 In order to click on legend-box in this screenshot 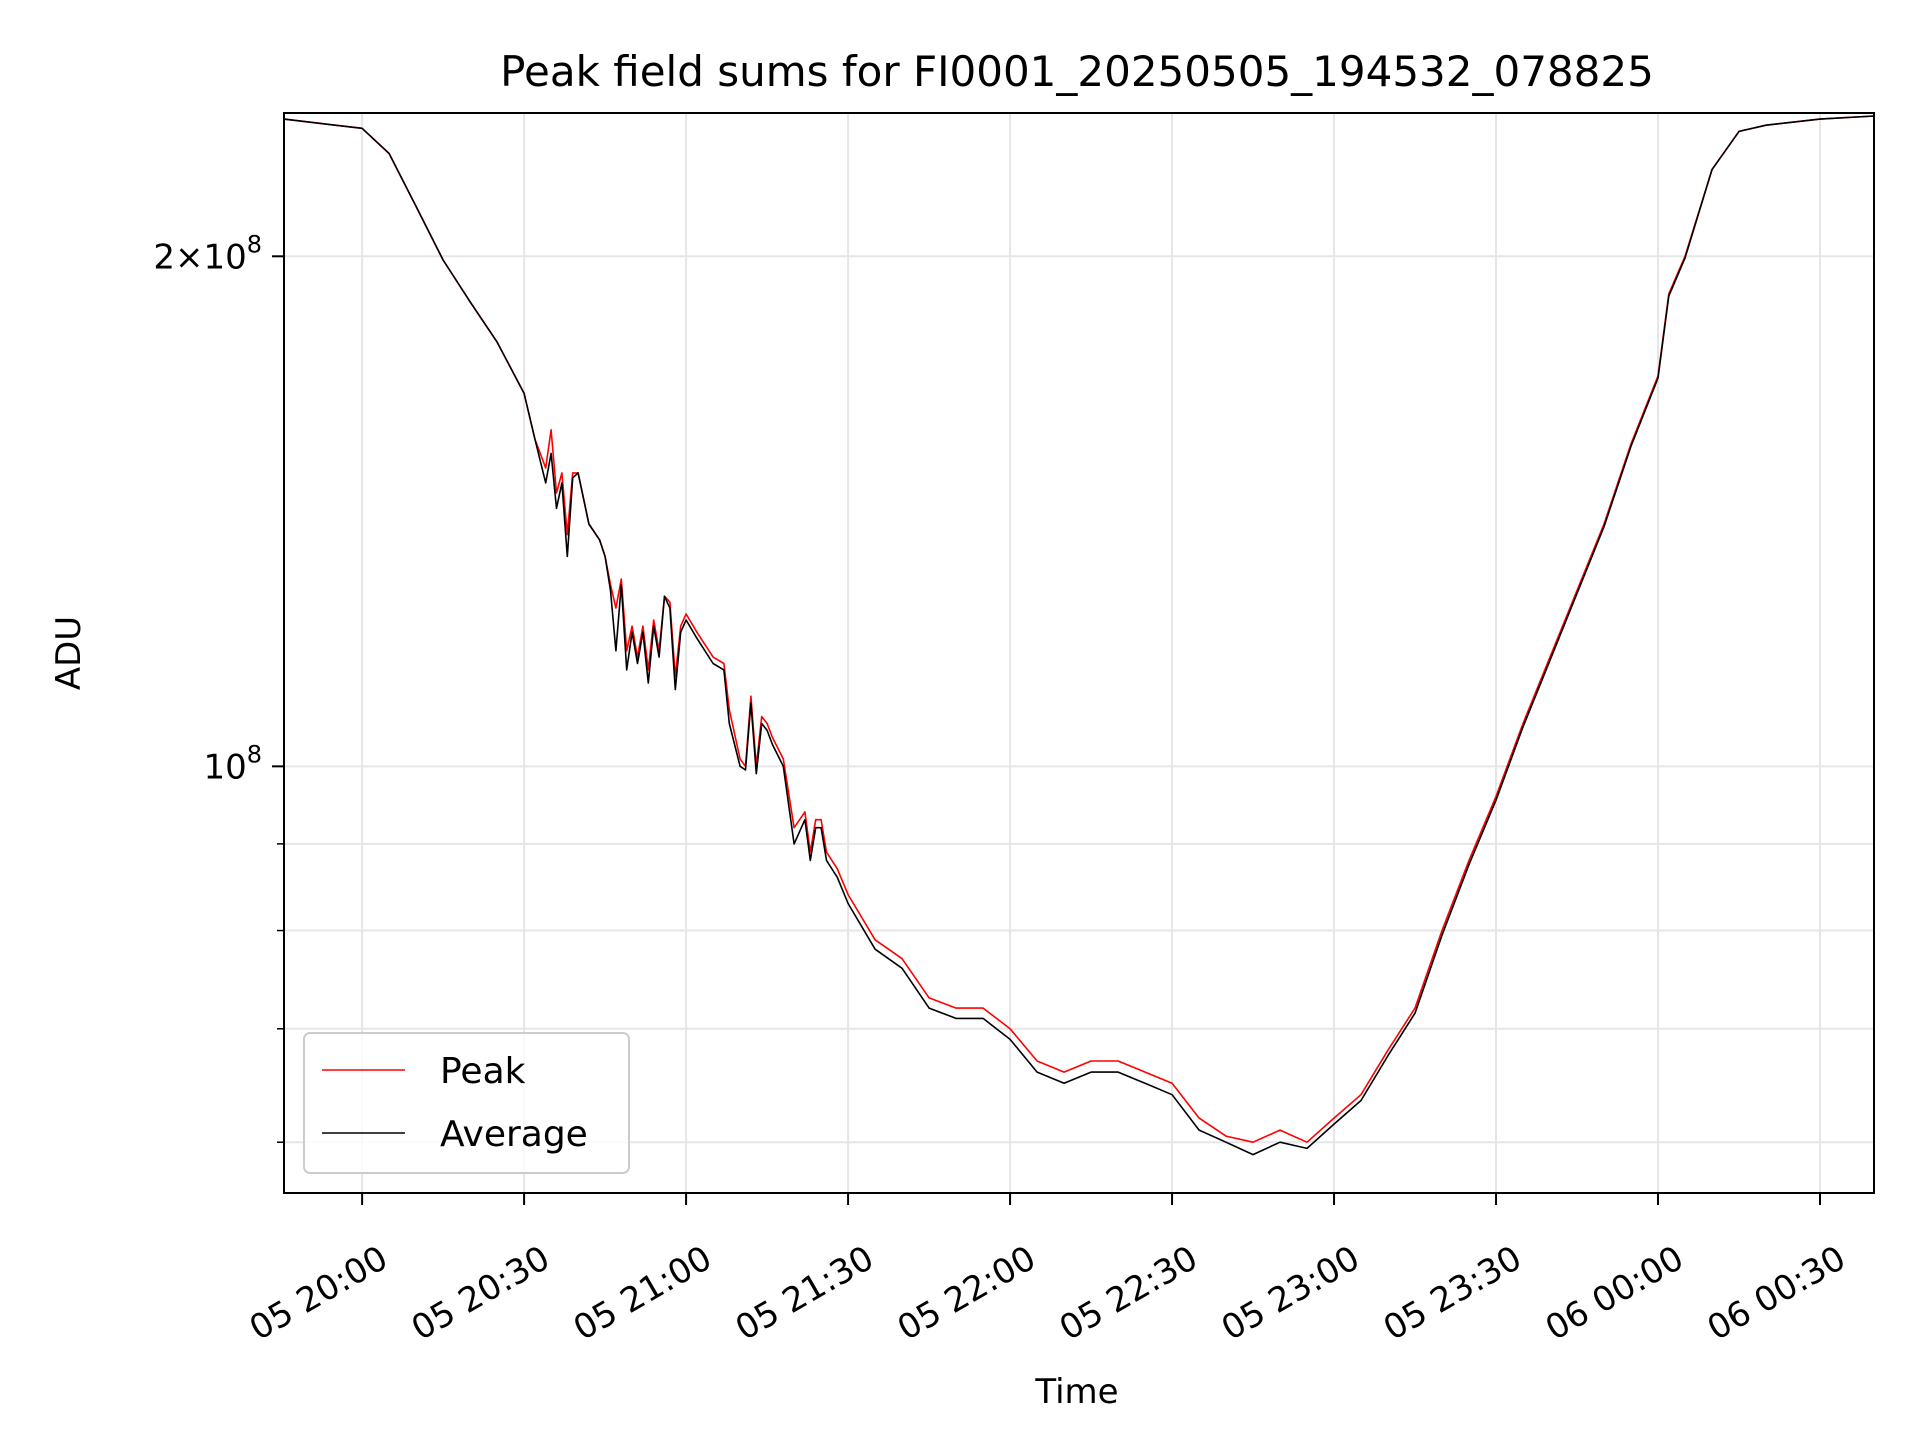, I will do `click(466, 1103)`.